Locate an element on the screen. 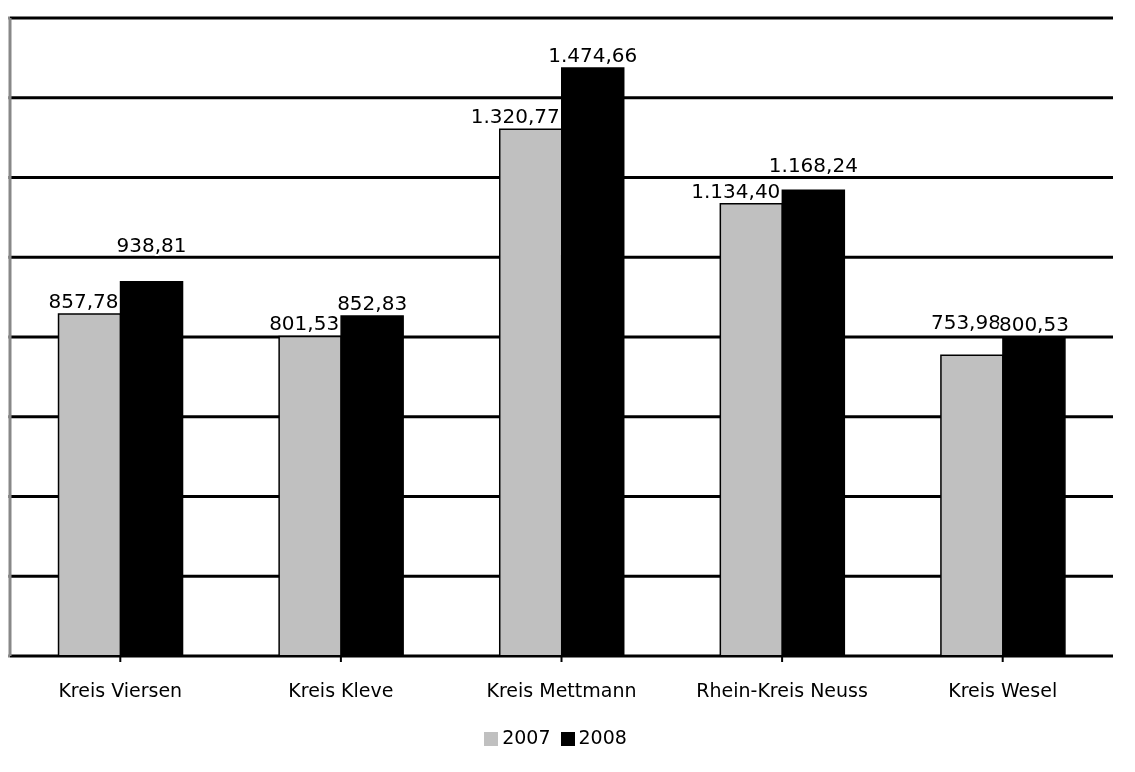  legend-label: 2008 is located at coordinates (602, 737).